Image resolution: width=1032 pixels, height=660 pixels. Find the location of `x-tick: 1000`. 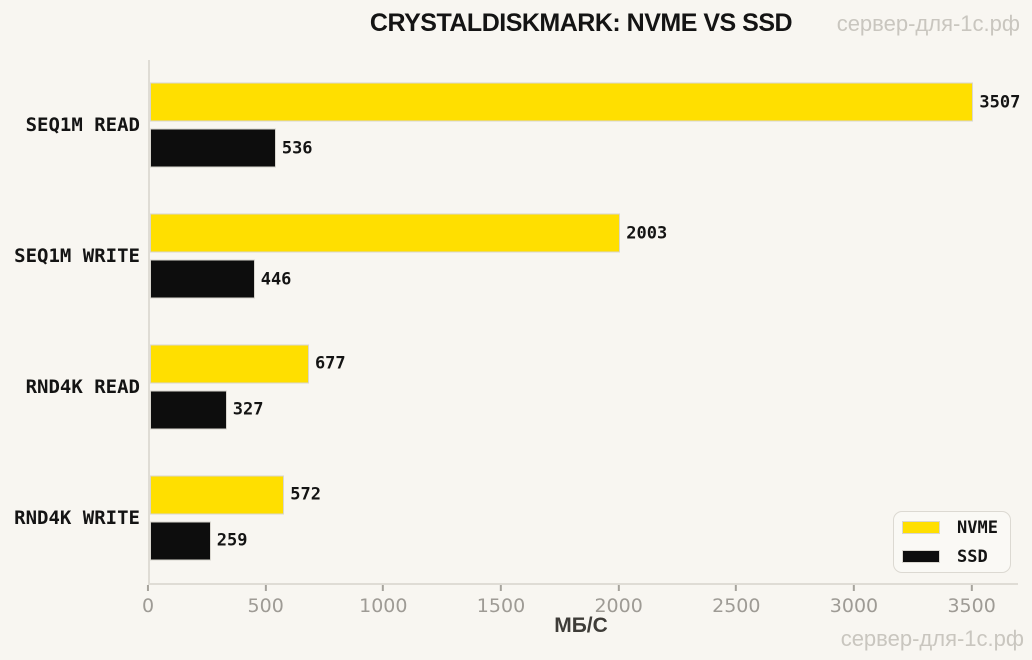

x-tick: 1000 is located at coordinates (383, 601).